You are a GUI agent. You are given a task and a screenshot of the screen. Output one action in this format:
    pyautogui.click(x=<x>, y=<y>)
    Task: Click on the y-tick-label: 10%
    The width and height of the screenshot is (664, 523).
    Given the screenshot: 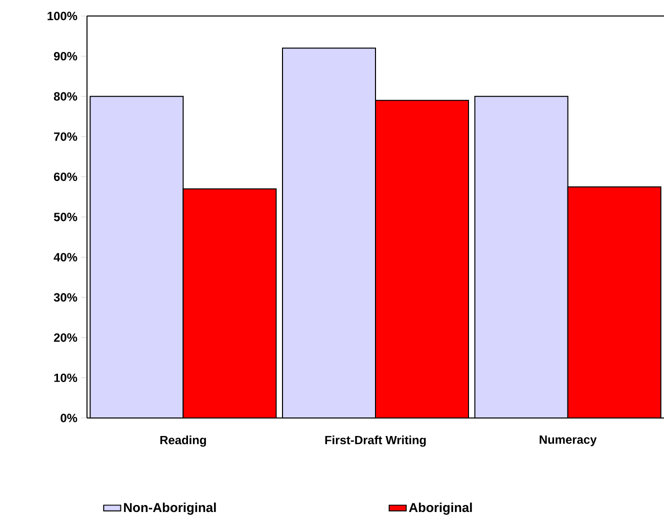 What is the action you would take?
    pyautogui.click(x=66, y=378)
    